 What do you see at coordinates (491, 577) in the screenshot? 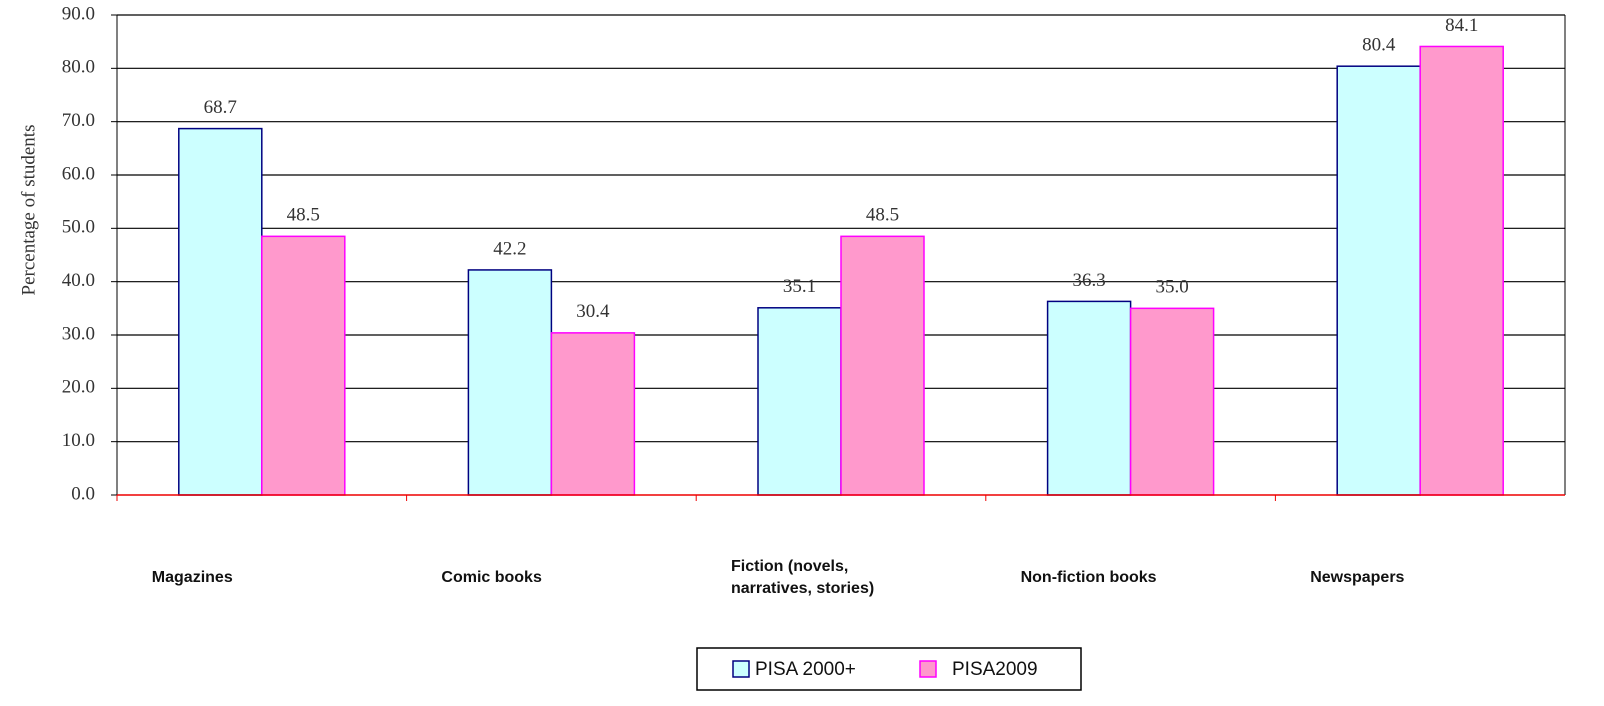
I see `x-tick-label: Comic books` at bounding box center [491, 577].